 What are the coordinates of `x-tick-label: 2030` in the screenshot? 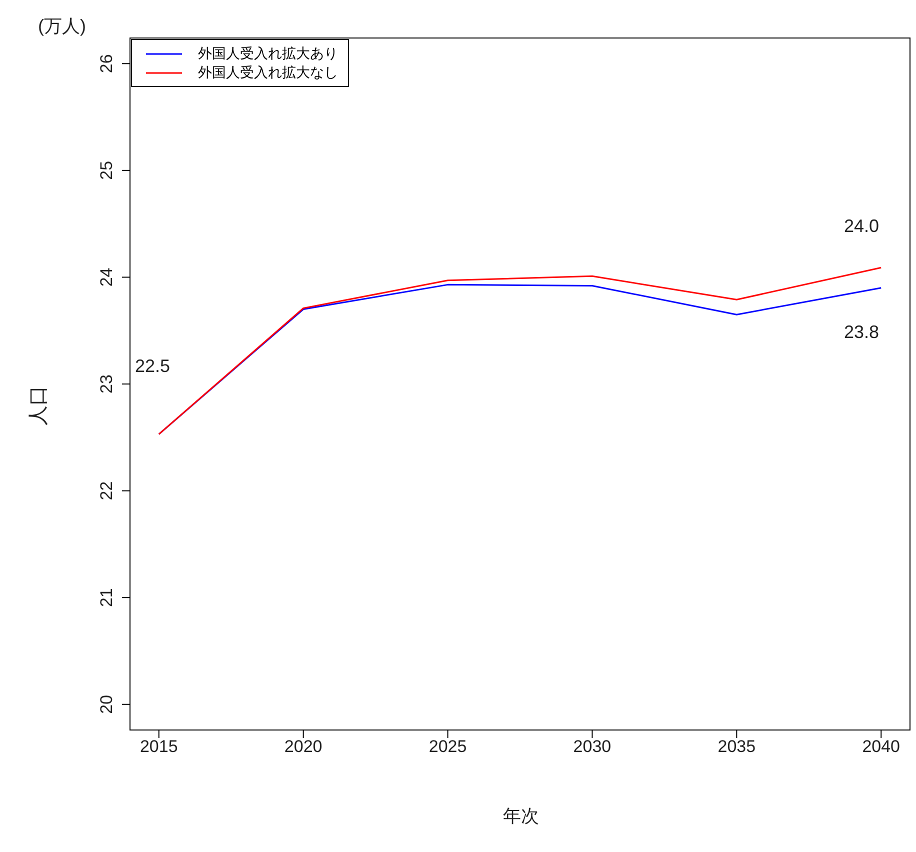 It's located at (592, 746).